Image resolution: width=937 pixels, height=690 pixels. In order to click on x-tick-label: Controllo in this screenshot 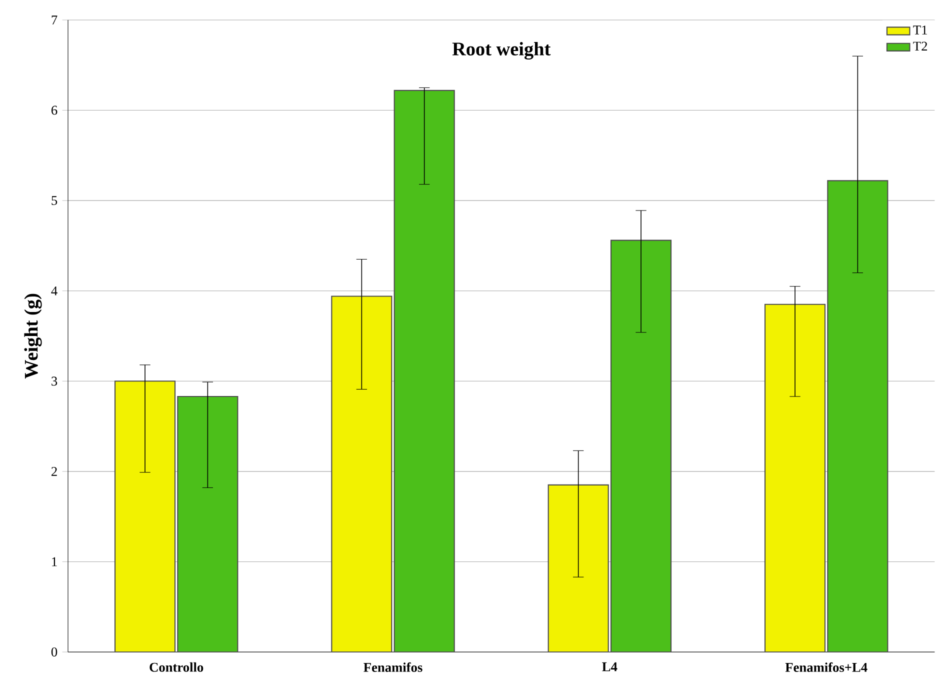, I will do `click(177, 667)`.